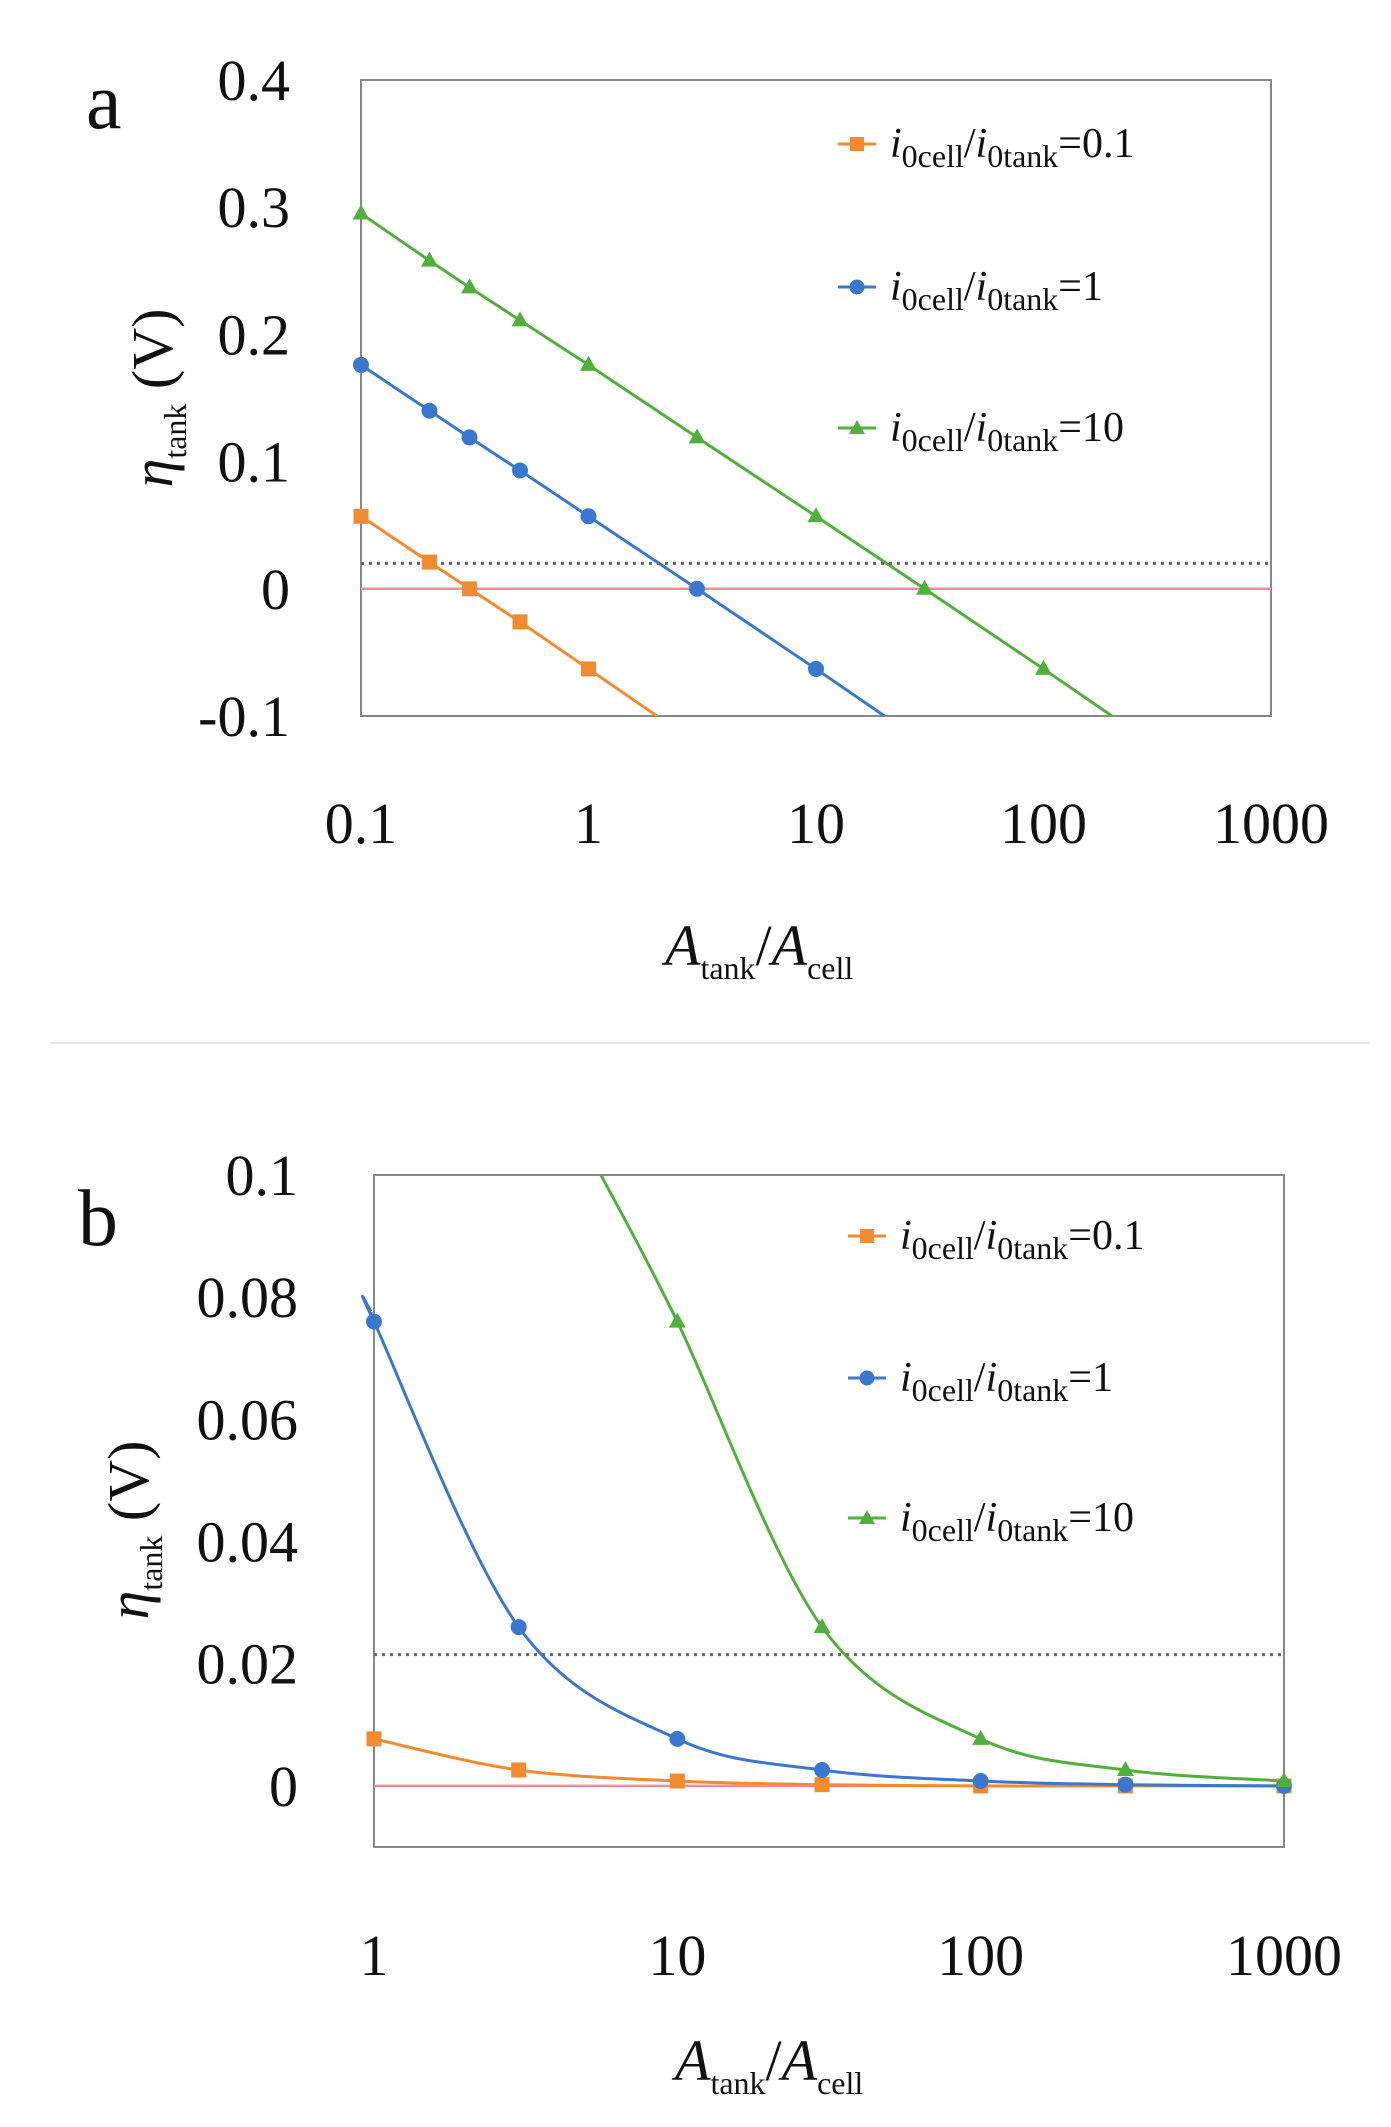 Image resolution: width=1391 pixels, height=2127 pixels. I want to click on panel-a-x-tick: 0.1, so click(361, 823).